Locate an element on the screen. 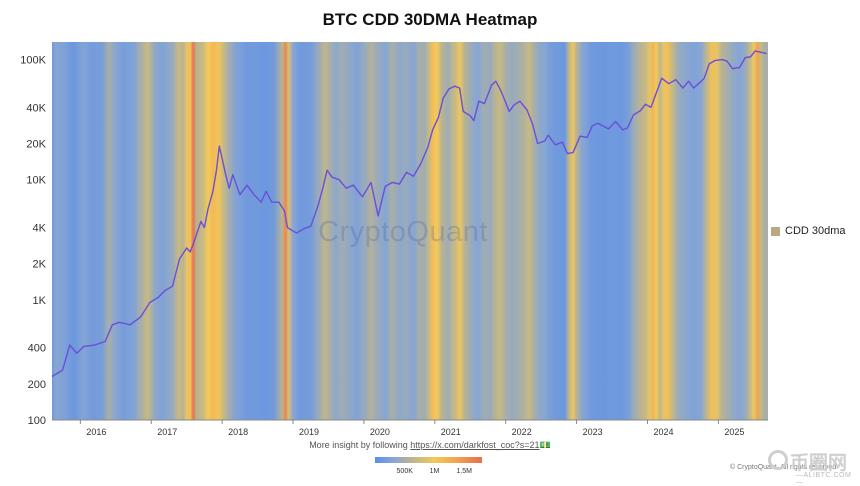 Image resolution: width=860 pixels, height=486 pixels. colorbar-tick-label: 1M is located at coordinates (435, 471).